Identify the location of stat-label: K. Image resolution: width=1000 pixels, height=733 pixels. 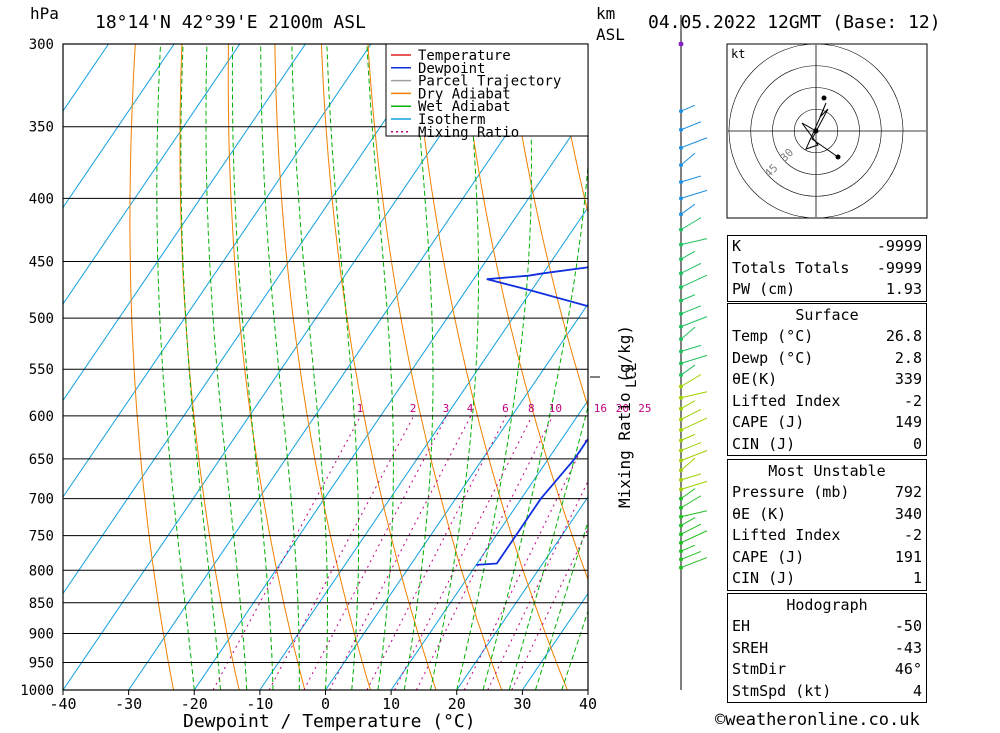
(737, 246).